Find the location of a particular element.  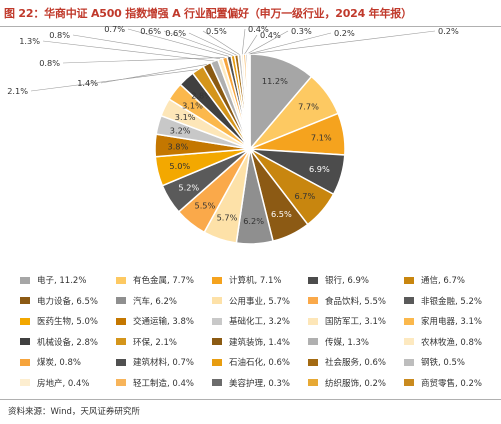

legend-label: 交通运输, 3.8% is located at coordinates (163, 322).